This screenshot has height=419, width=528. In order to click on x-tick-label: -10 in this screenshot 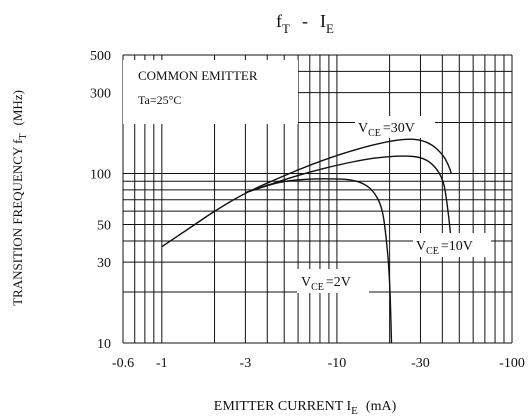, I will do `click(337, 363)`.